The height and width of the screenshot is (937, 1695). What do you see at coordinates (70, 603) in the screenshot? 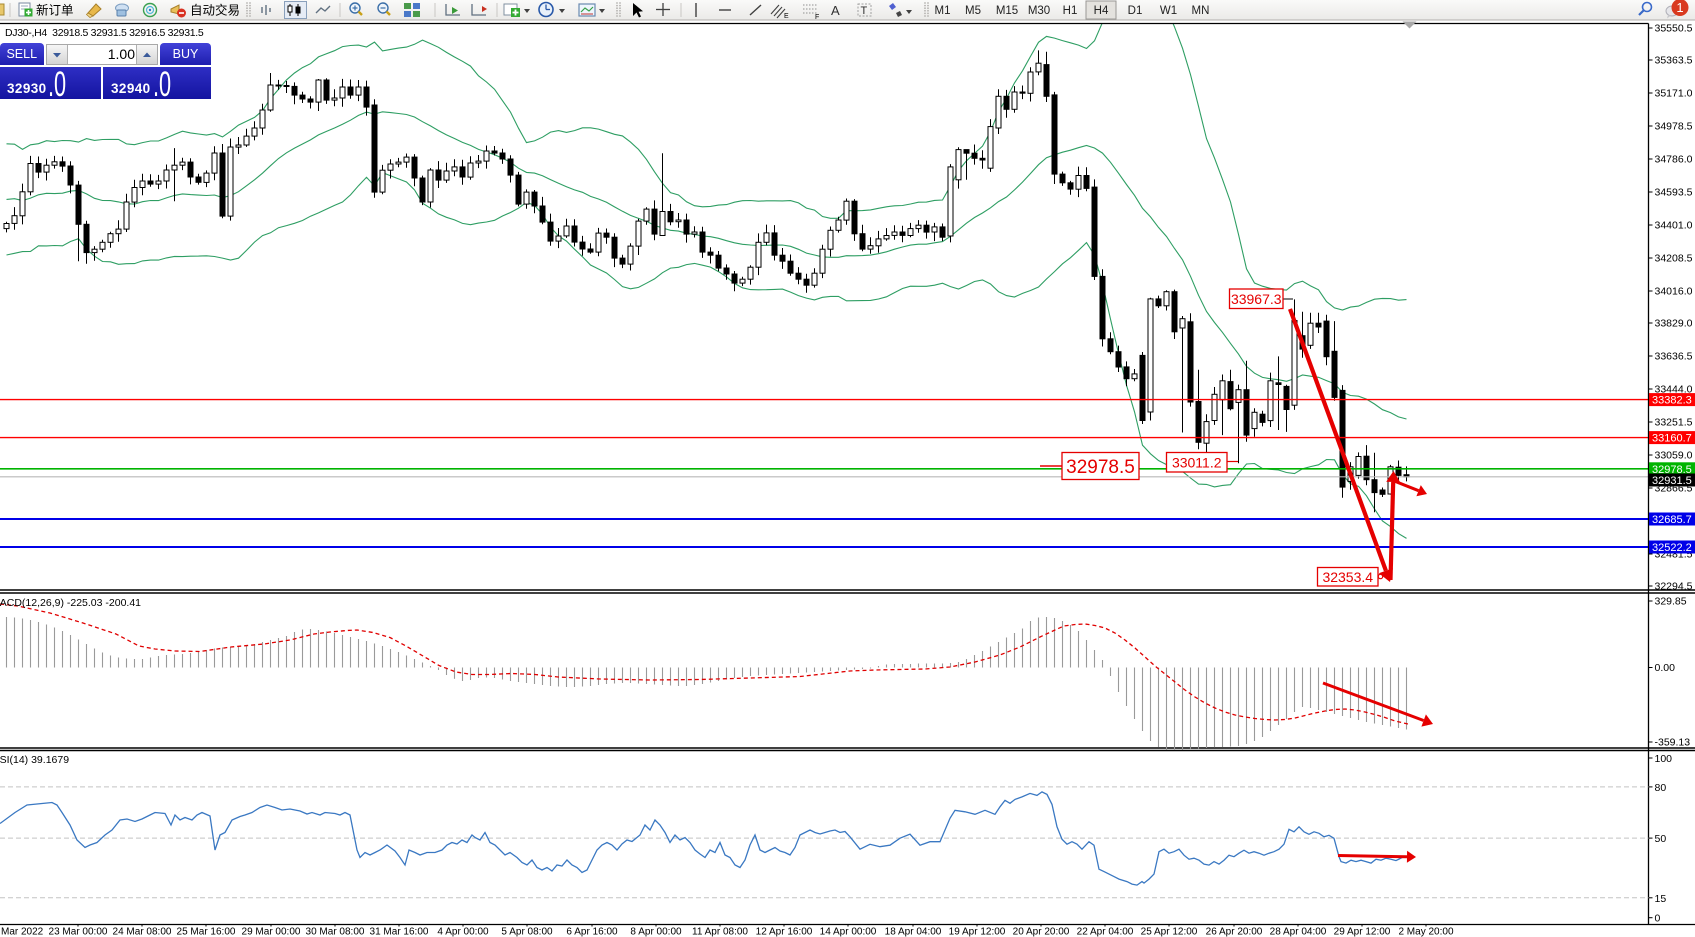
I see `svg-text: MACD(12,26,9) -225.03 -200.41` at bounding box center [70, 603].